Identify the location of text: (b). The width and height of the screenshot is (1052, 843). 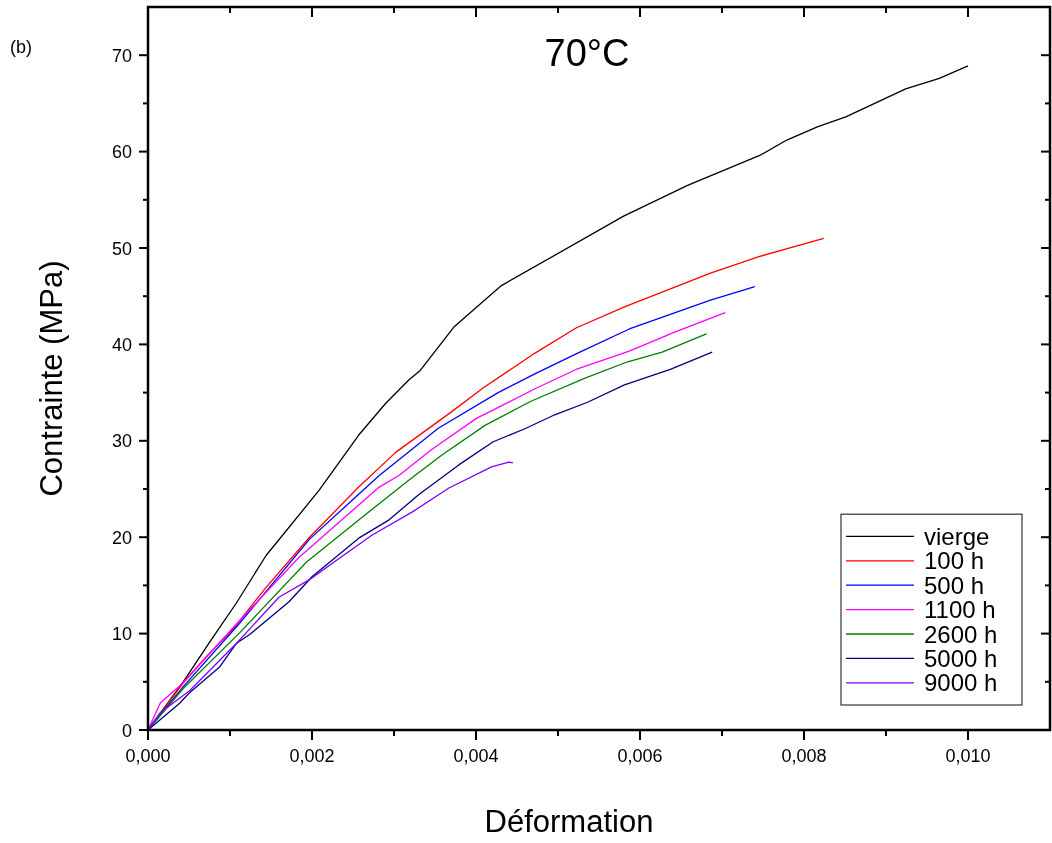
(21, 47).